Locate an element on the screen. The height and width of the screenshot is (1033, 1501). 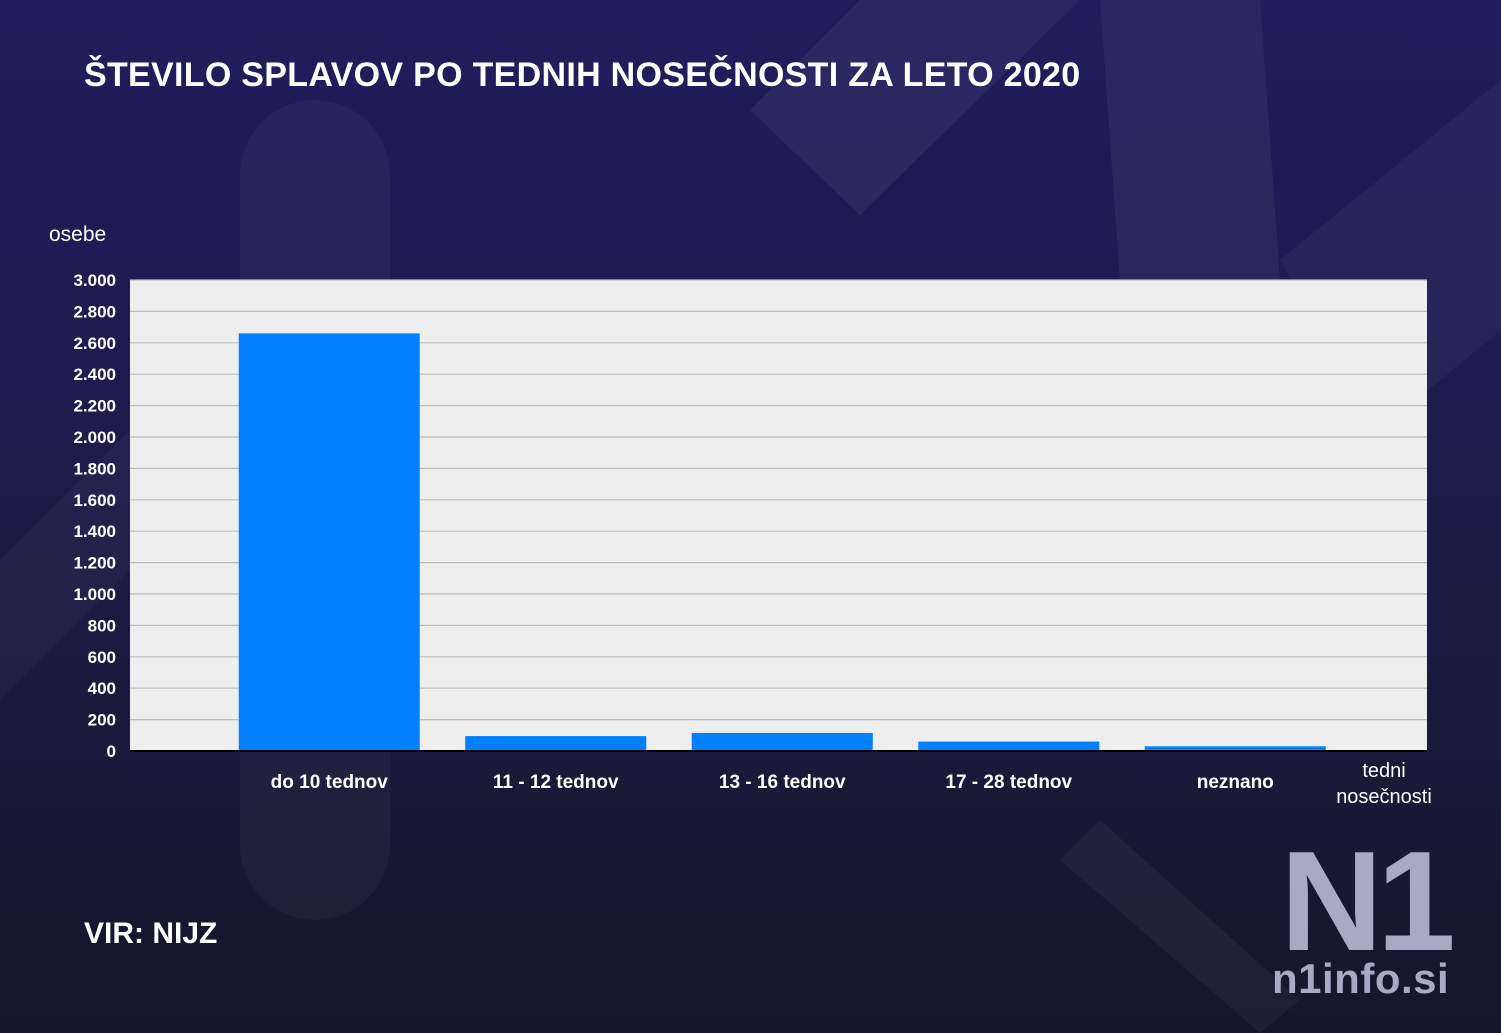
y-tick-label: 2.400 is located at coordinates (94, 374).